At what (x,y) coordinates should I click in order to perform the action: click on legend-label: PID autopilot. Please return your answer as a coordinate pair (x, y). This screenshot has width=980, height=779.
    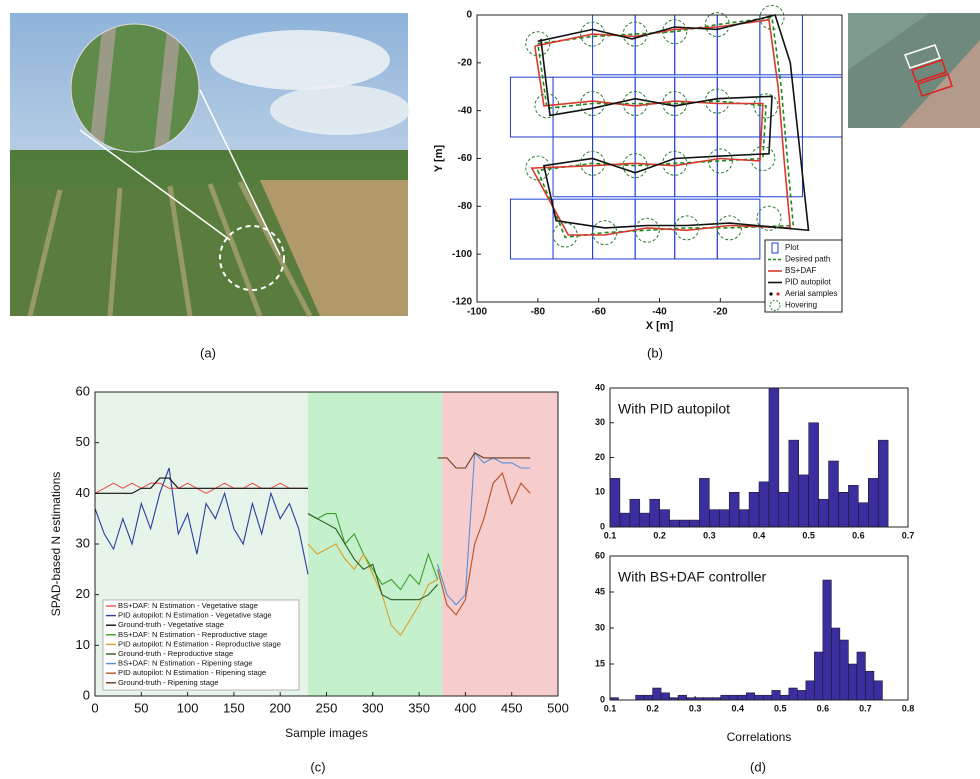
    Looking at the image, I should click on (808, 282).